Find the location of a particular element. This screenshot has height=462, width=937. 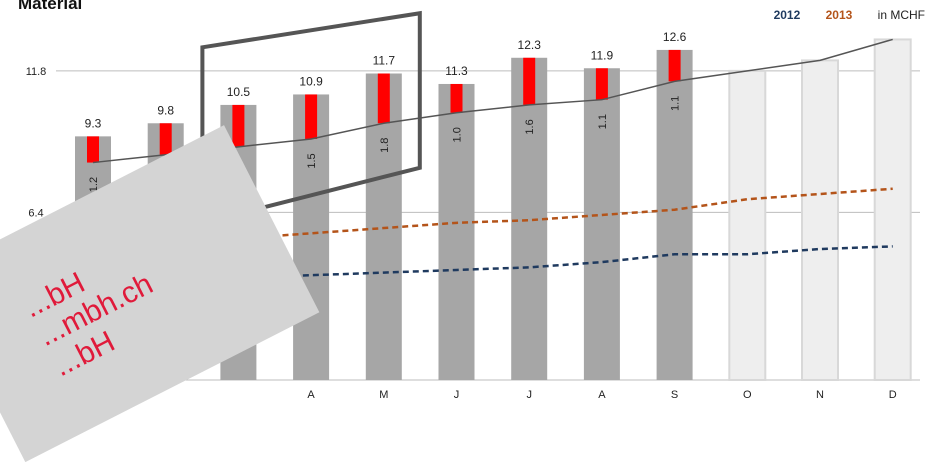

bar-total-label: 11.9 is located at coordinates (602, 55).